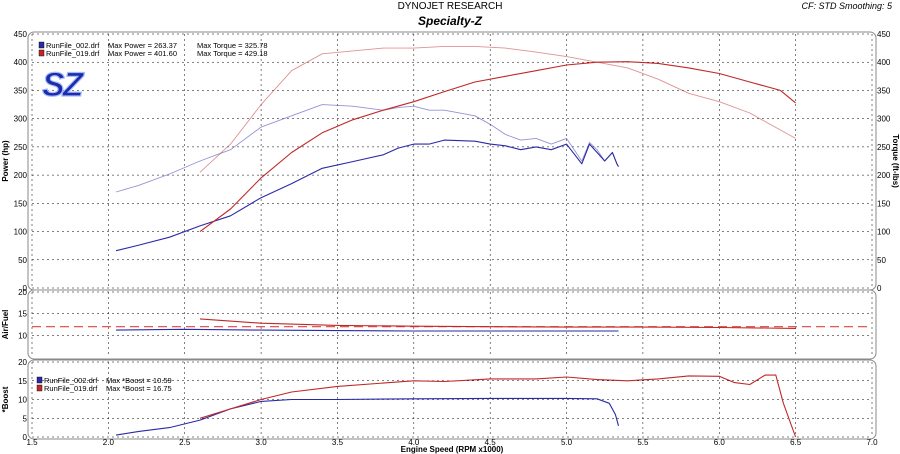 The image size is (900, 454). What do you see at coordinates (367, 148) in the screenshot?
I see `run-002-torque-line` at bounding box center [367, 148].